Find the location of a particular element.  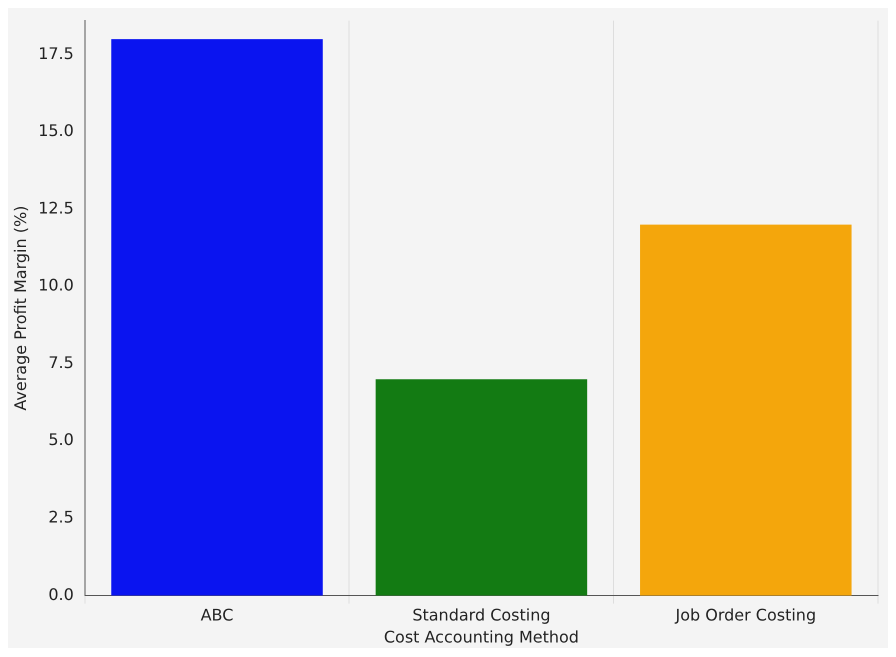

y-tick-label: 0.0 is located at coordinates (61, 594).